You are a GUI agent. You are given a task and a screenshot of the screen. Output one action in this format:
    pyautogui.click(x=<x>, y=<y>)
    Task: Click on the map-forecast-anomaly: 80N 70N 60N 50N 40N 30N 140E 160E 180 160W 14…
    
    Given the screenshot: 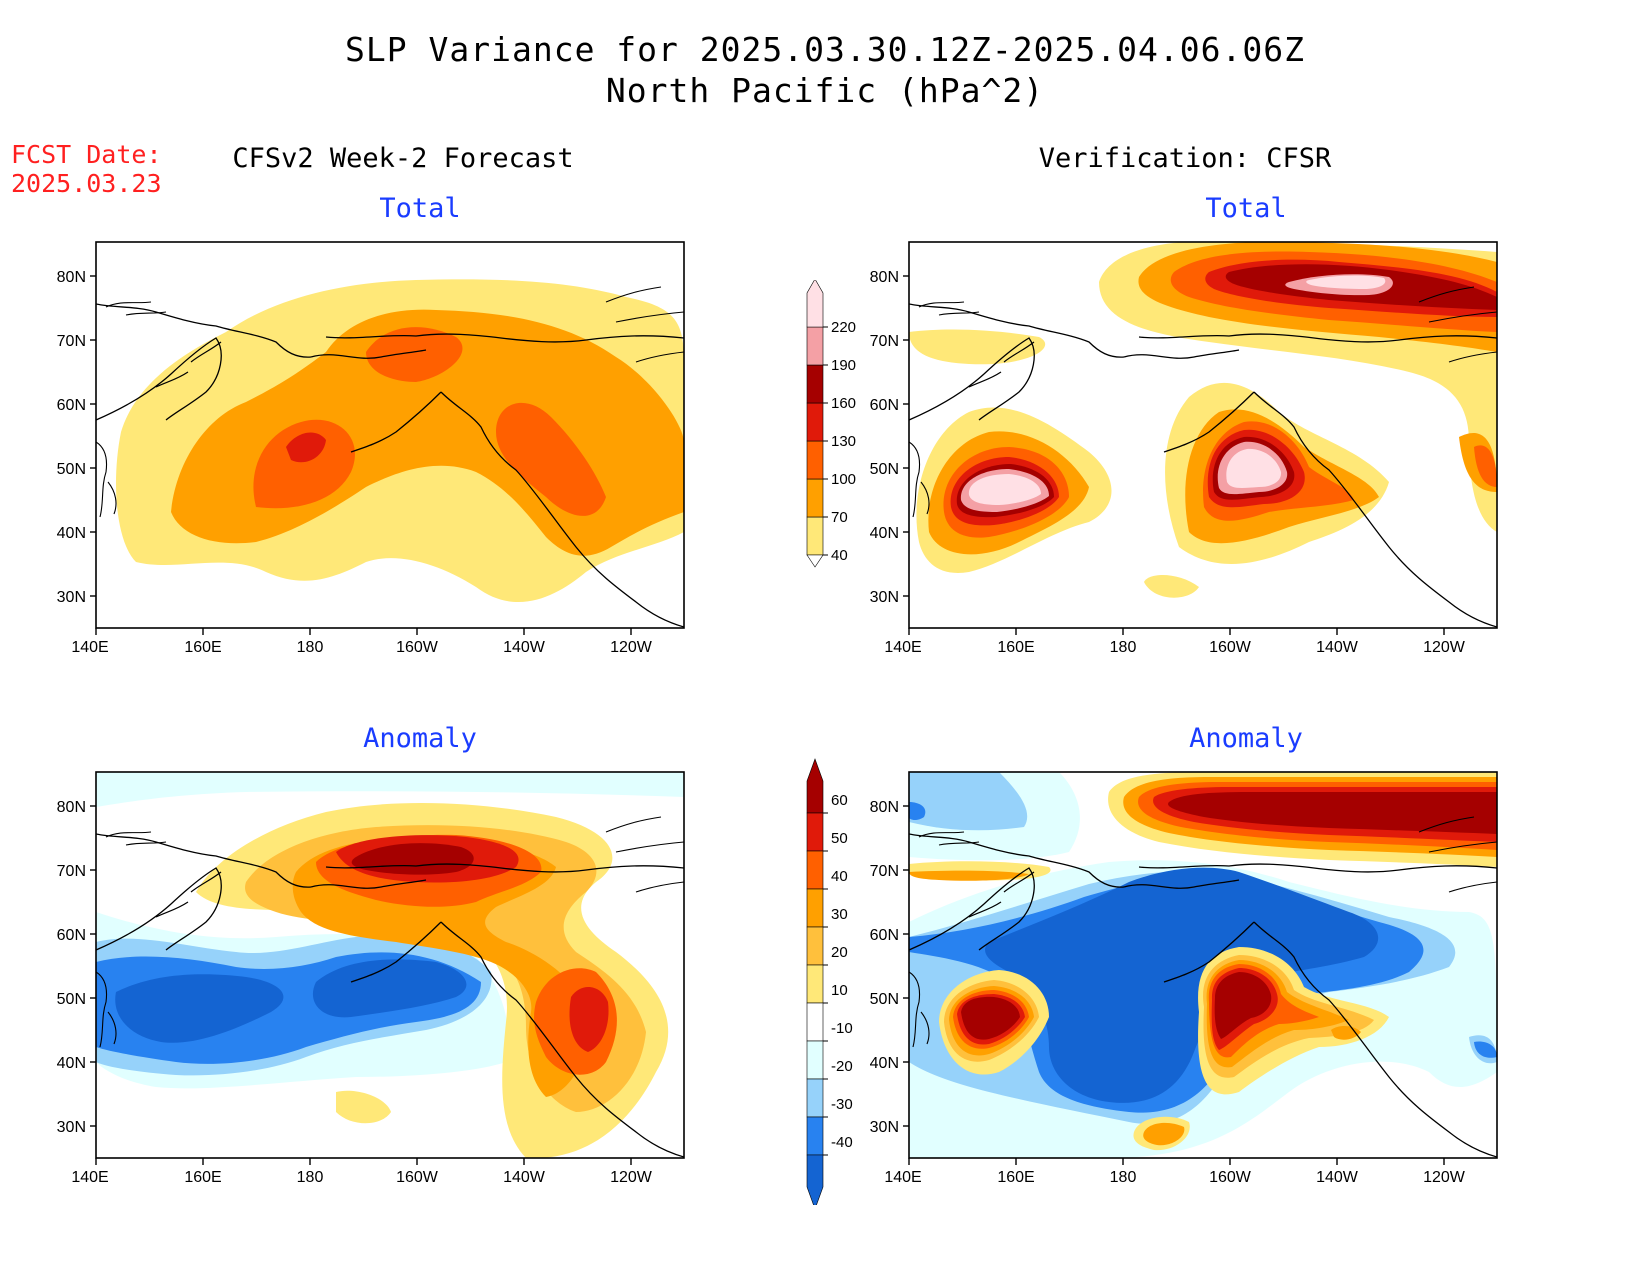 What is the action you would take?
    pyautogui.click(x=371, y=978)
    